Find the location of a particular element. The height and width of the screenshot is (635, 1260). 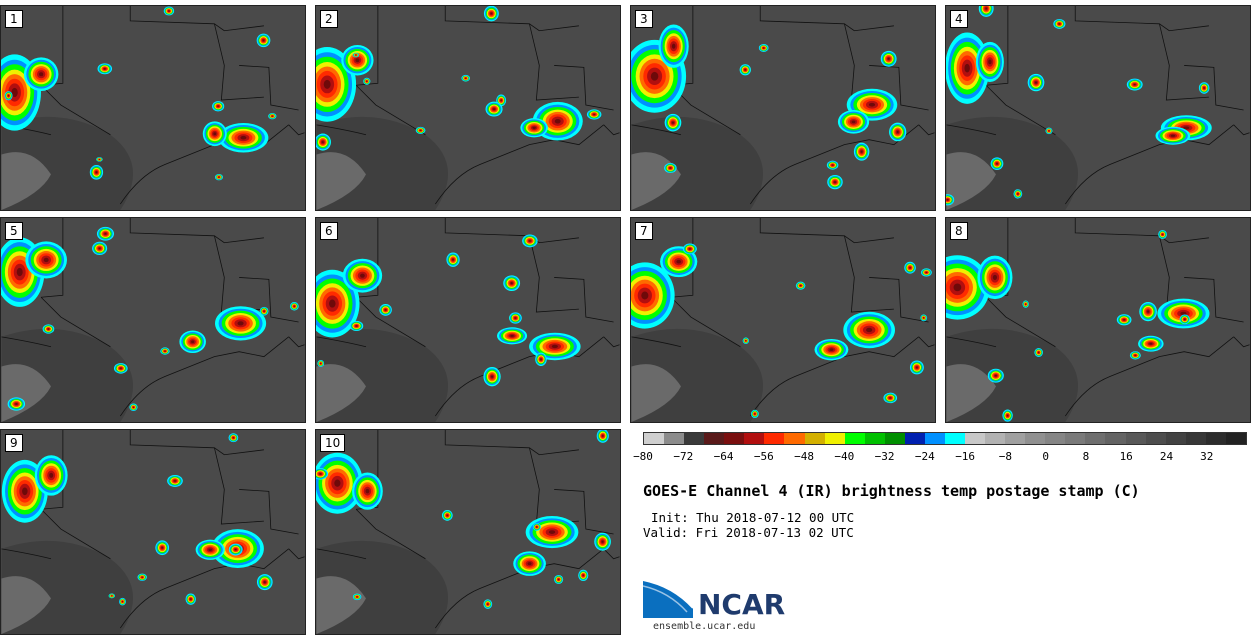

colorbar-tick-label: −64 is located at coordinates (723, 456).